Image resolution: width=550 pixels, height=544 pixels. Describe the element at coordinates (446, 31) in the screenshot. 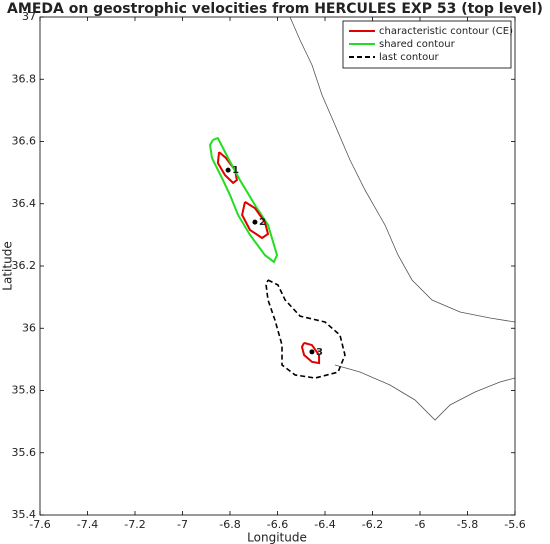

I see `legend-label: characteristic contour (CE)` at that location.